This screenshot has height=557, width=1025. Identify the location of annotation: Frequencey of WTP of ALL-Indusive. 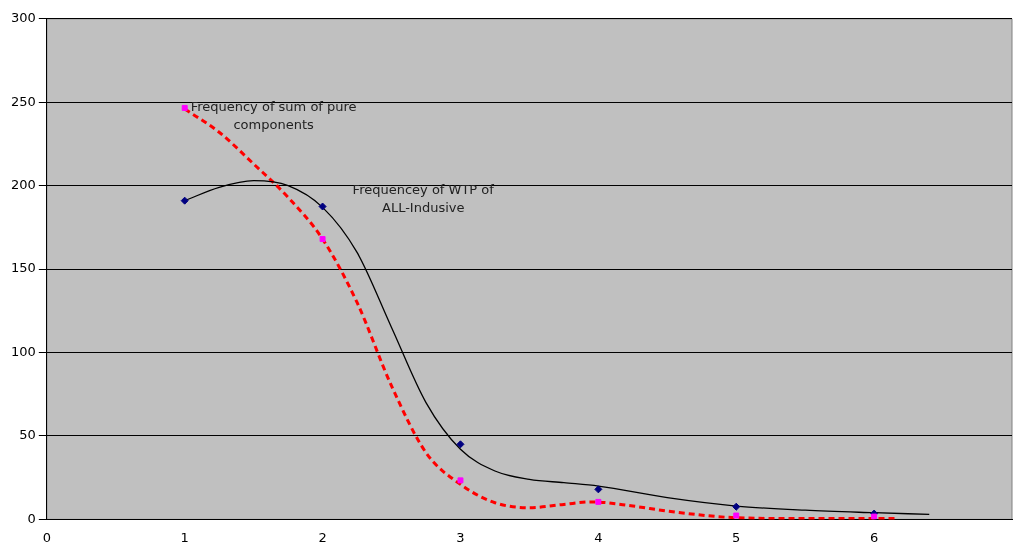
(423, 198).